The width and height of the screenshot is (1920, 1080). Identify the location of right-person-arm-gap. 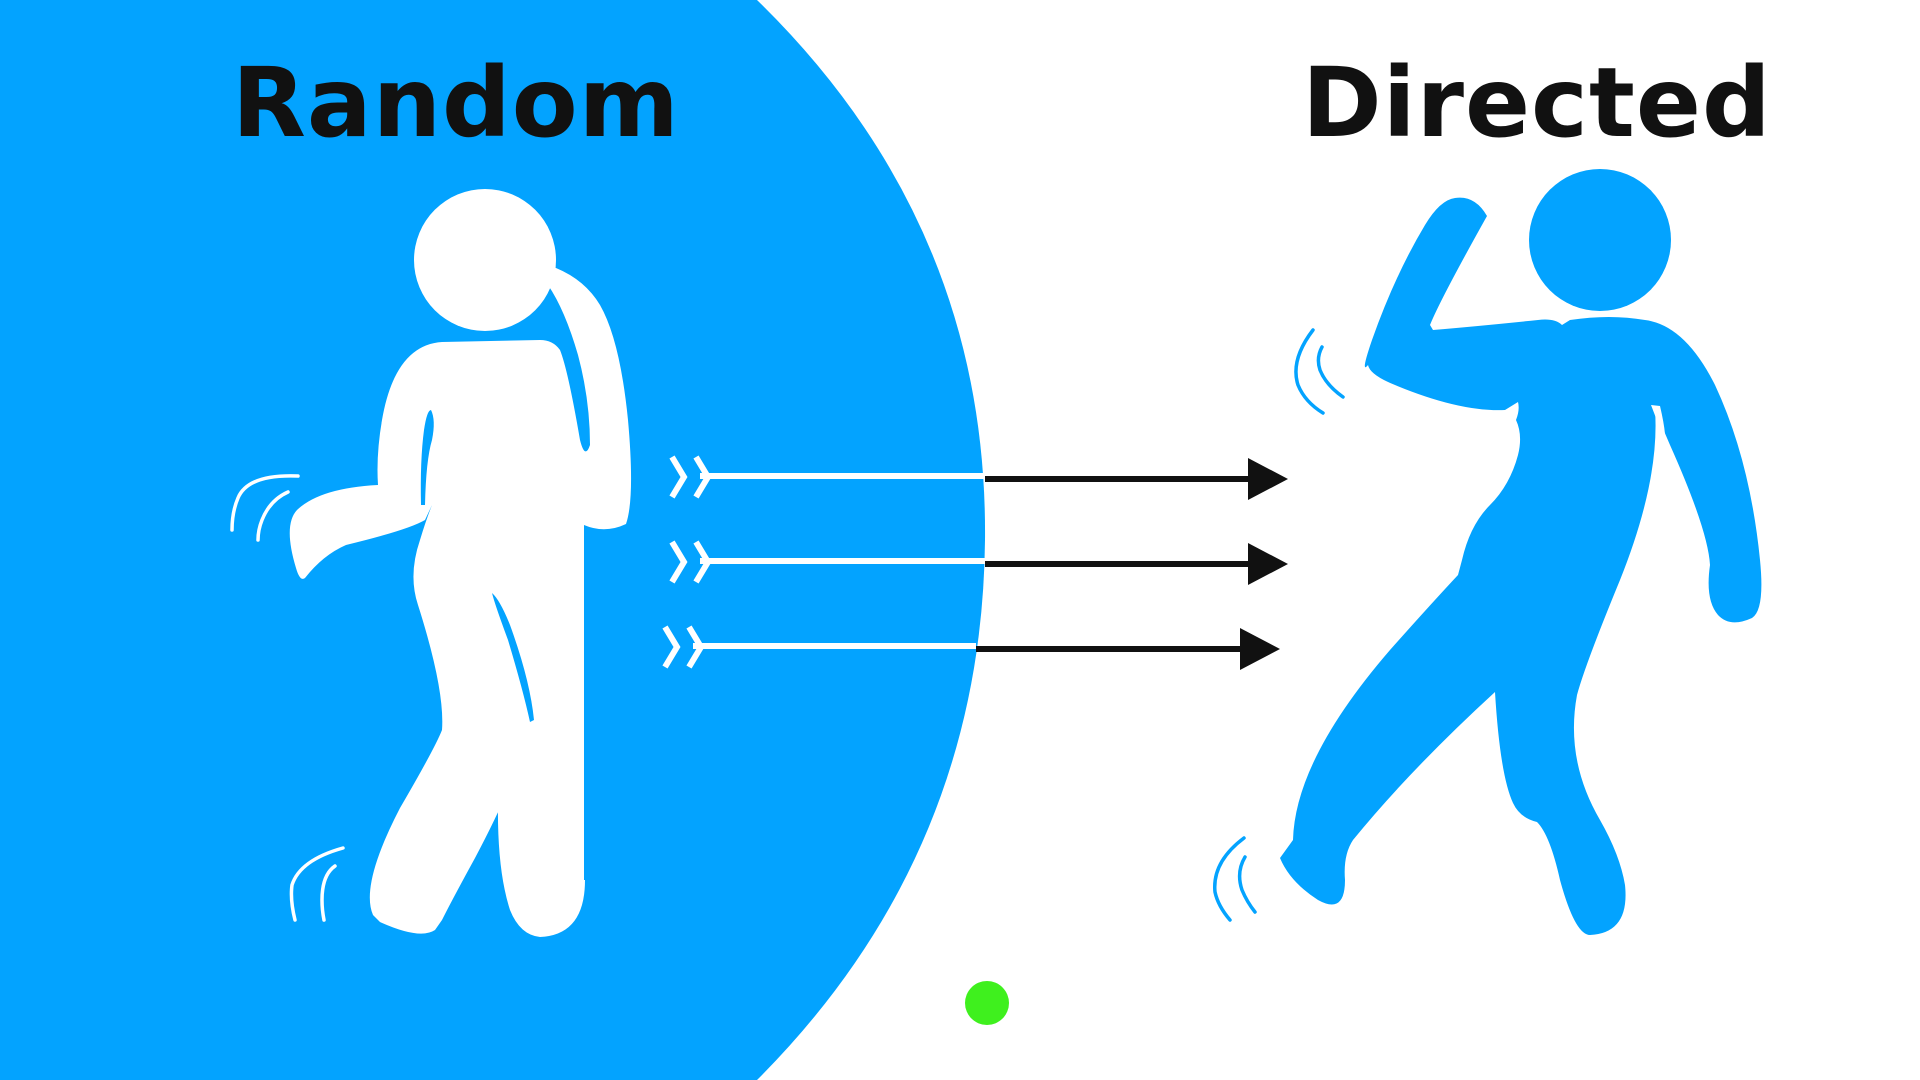
(1658, 427).